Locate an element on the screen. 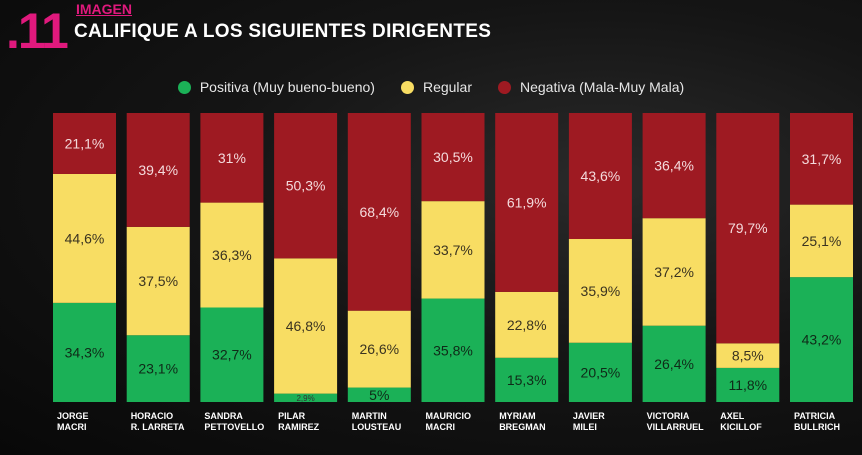  data-label-positiva: 43,2% is located at coordinates (822, 340).